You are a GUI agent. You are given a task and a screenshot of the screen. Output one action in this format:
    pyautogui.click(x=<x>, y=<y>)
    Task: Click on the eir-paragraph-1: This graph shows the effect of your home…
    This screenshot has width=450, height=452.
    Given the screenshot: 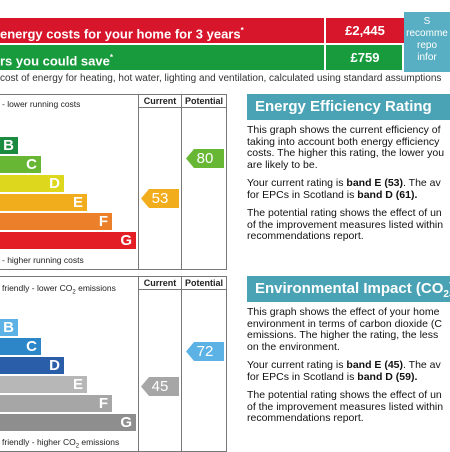 What is the action you would take?
    pyautogui.click(x=344, y=330)
    